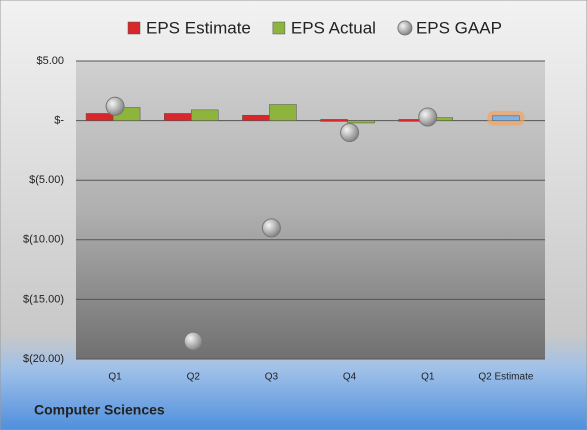 The image size is (587, 430). I want to click on y-tick-label: $(20.00), so click(43, 359).